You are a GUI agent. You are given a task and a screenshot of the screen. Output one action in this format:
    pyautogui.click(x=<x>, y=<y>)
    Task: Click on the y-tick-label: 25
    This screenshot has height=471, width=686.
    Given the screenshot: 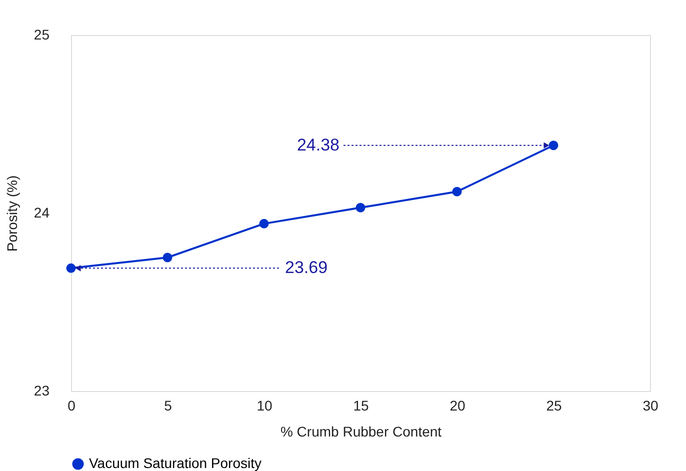 What is the action you would take?
    pyautogui.click(x=42, y=34)
    